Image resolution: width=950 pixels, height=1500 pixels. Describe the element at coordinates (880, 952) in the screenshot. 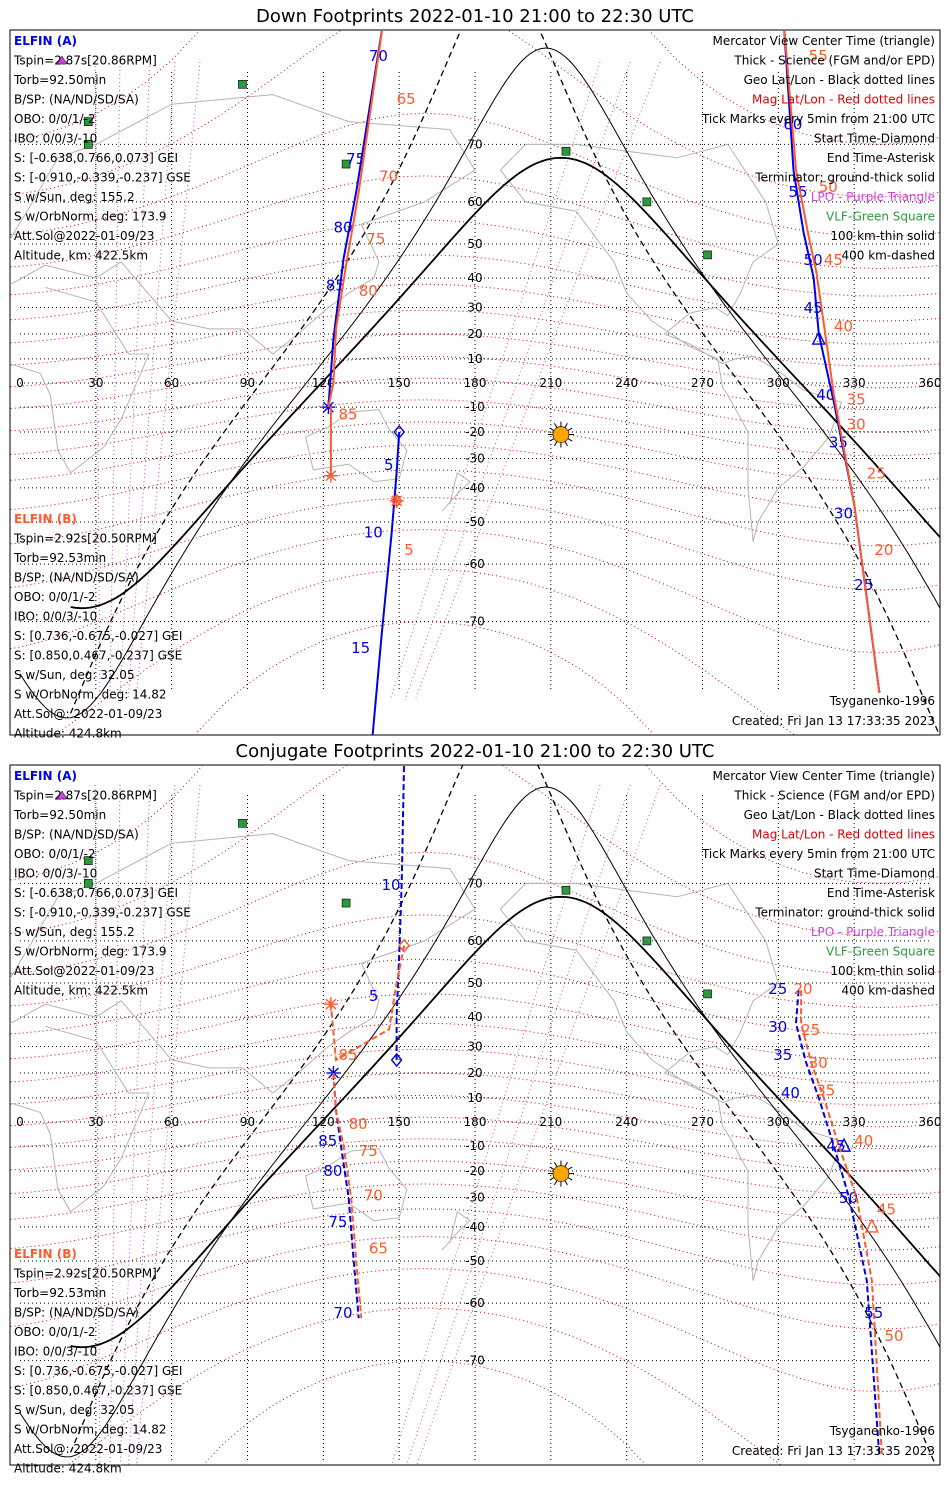

I see `legend-entry: VLF-Green Square` at that location.